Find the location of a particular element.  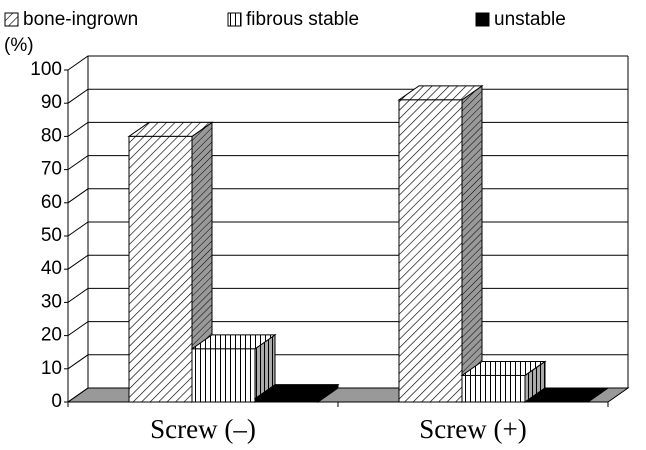

legend-label: bone-ingrown is located at coordinates (80, 19).